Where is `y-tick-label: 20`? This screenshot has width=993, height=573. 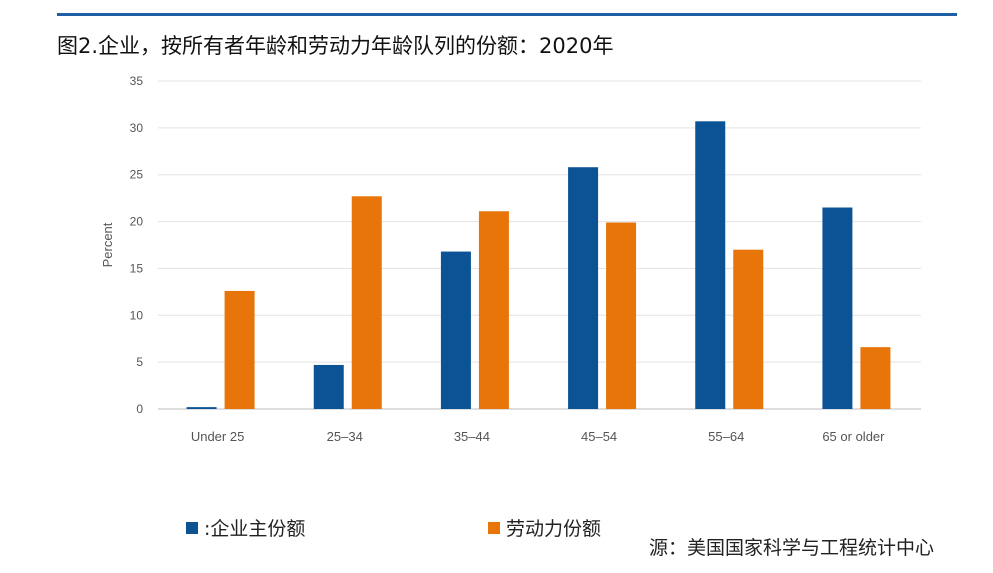 y-tick-label: 20 is located at coordinates (137, 222).